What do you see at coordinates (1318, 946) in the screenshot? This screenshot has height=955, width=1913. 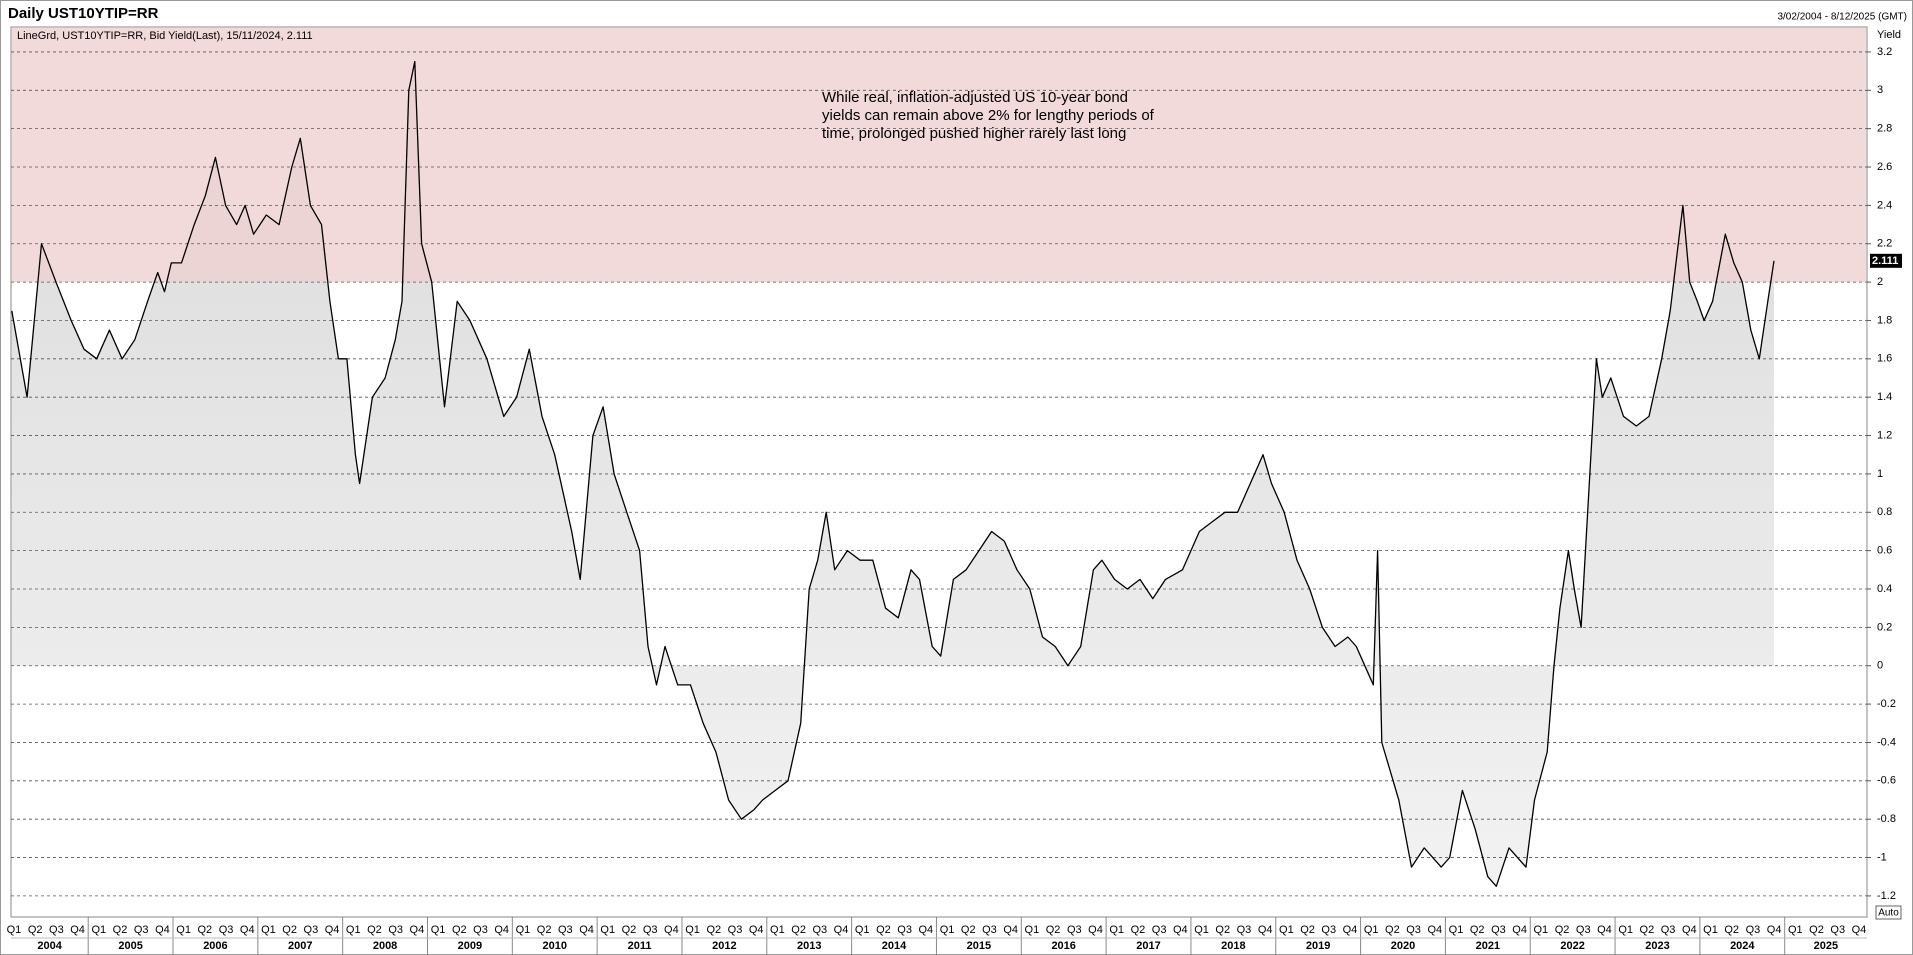 I see `year-label: 2019` at bounding box center [1318, 946].